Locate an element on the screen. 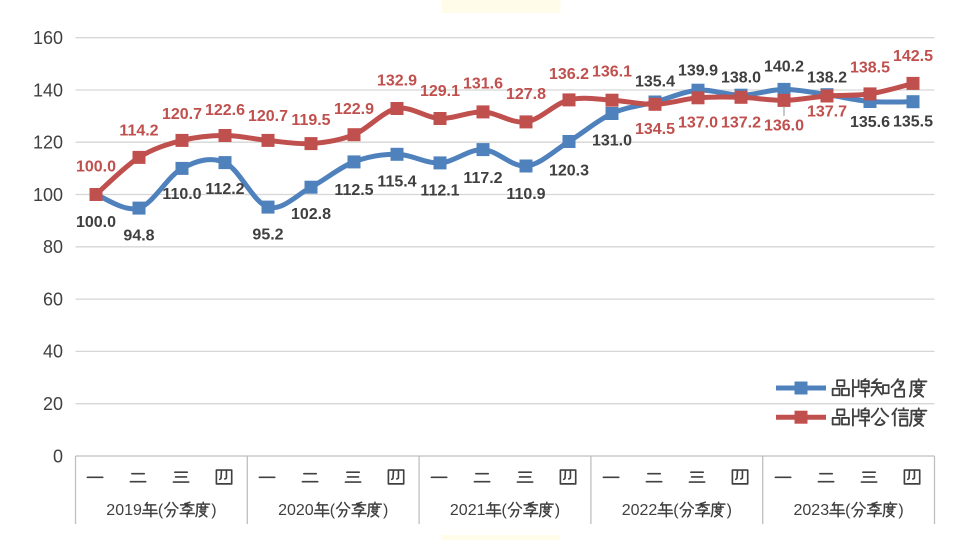 The image size is (976, 545). svg-text: 140 is located at coordinates (48, 90).